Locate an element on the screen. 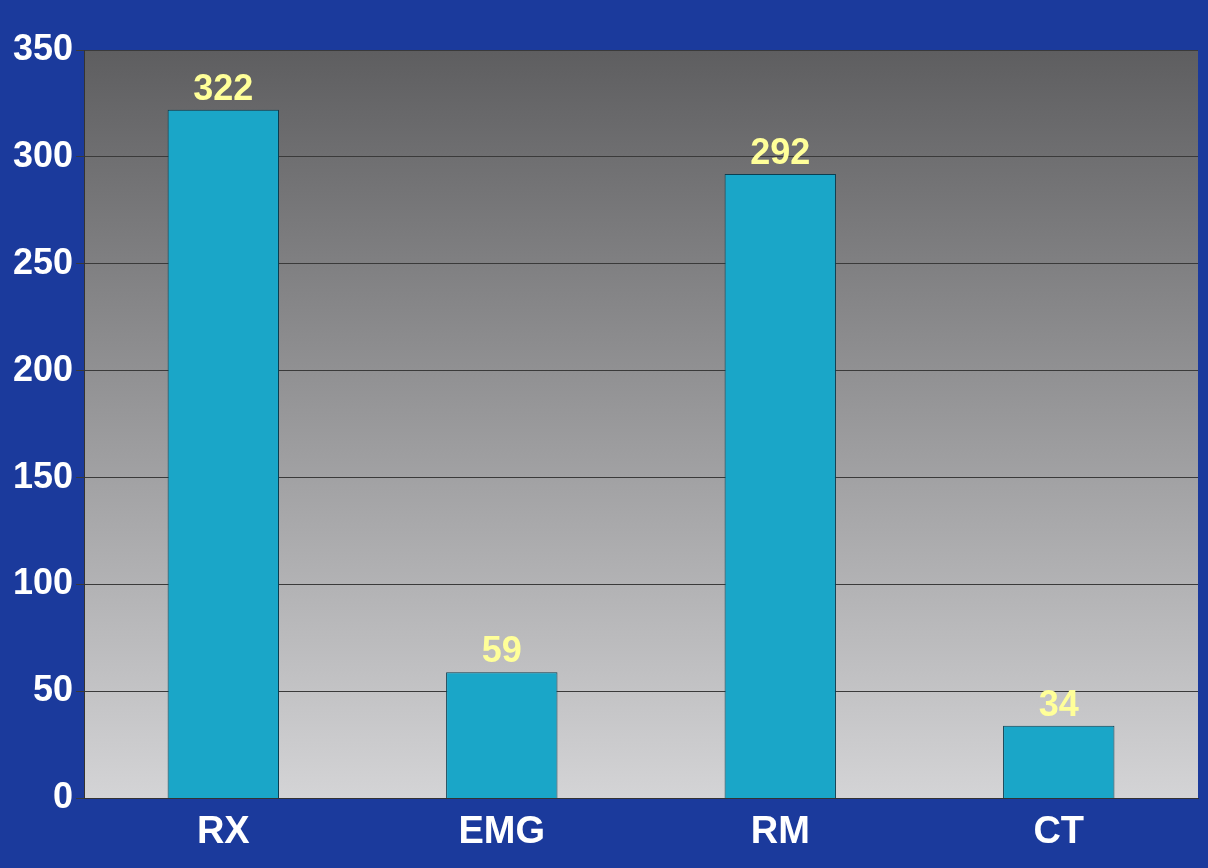  x-tick-label: EMG is located at coordinates (502, 829).